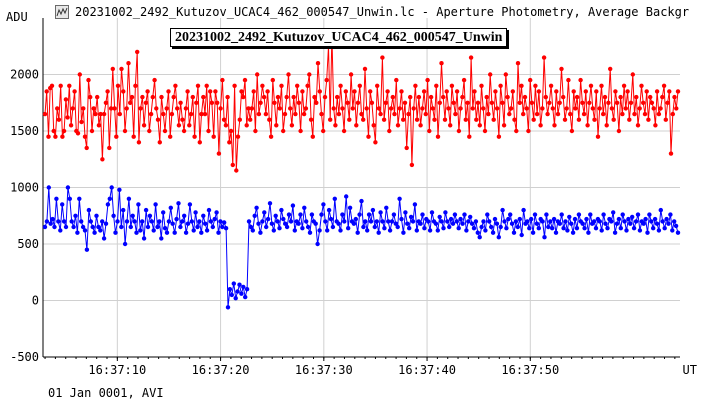  I want to click on lightcurve-app-icon, so click(62, 12).